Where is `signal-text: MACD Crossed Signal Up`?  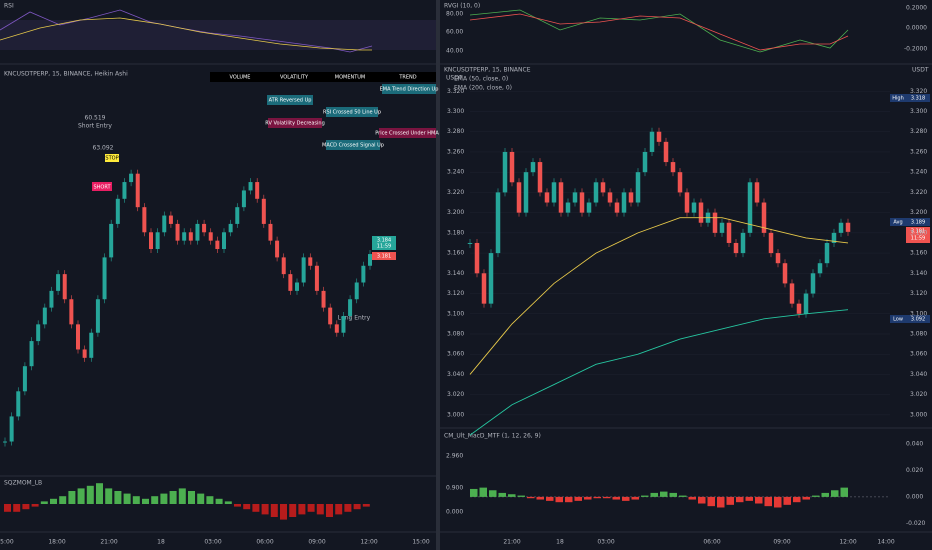
signal-text: MACD Crossed Signal Up is located at coordinates (353, 146).